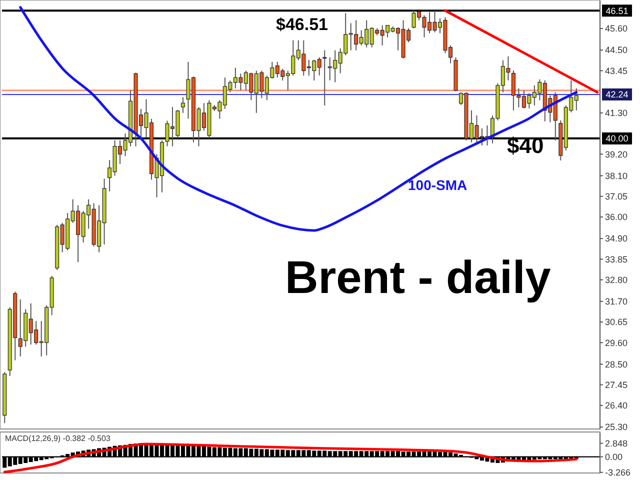  I want to click on y-tick-label: 38.10, so click(616, 175).